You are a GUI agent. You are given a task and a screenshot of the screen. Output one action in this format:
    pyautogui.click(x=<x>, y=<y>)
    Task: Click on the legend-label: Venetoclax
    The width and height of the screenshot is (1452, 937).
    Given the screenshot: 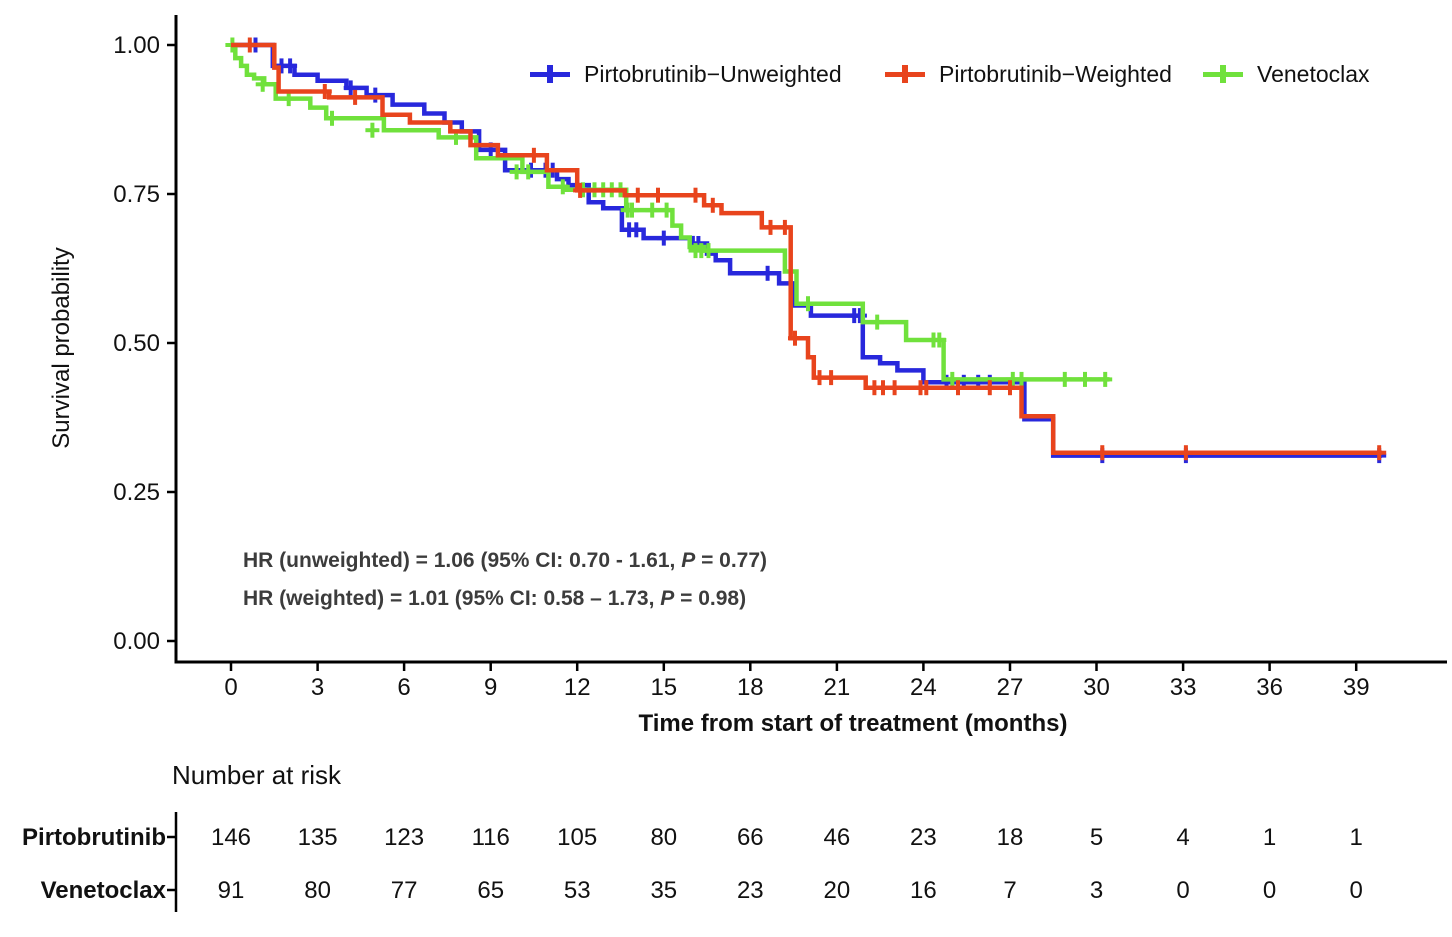 What is the action you would take?
    pyautogui.click(x=1313, y=73)
    